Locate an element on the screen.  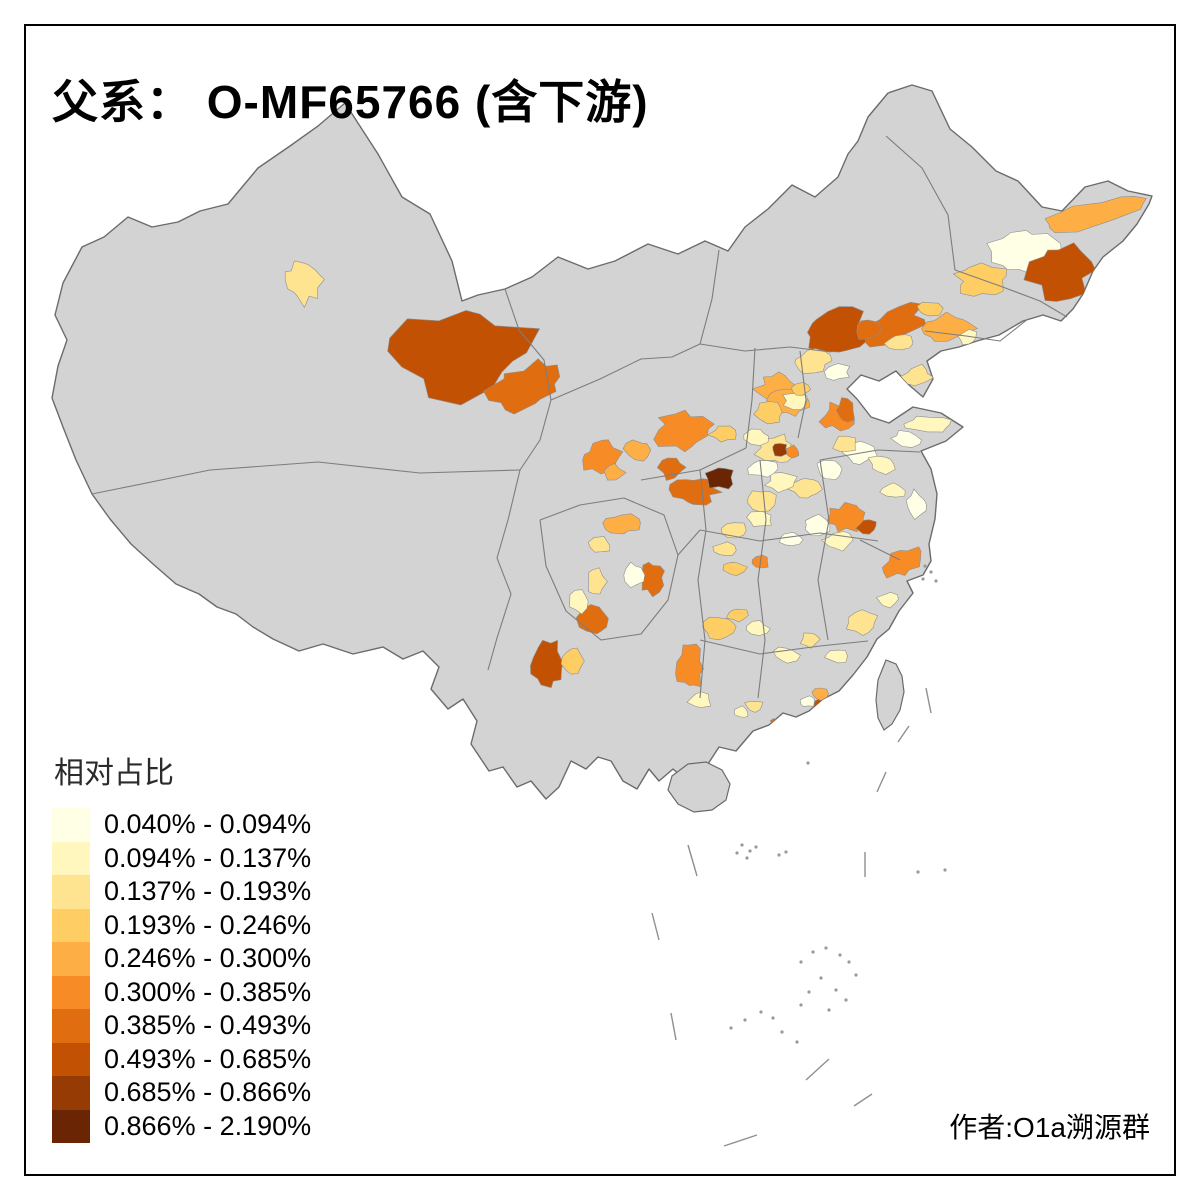
legend-row: 0.193% - 0.246% is located at coordinates (182, 925).